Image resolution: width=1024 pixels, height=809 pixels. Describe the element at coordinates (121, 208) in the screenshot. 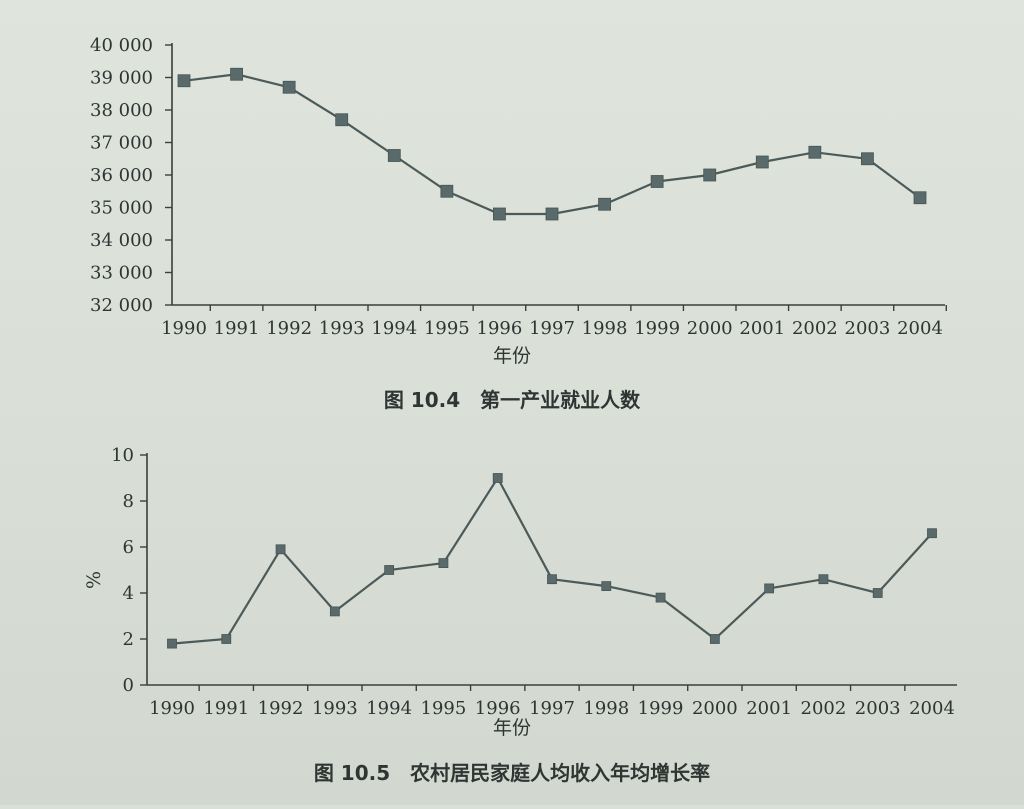

I see `y-tick-label: 35 000` at that location.